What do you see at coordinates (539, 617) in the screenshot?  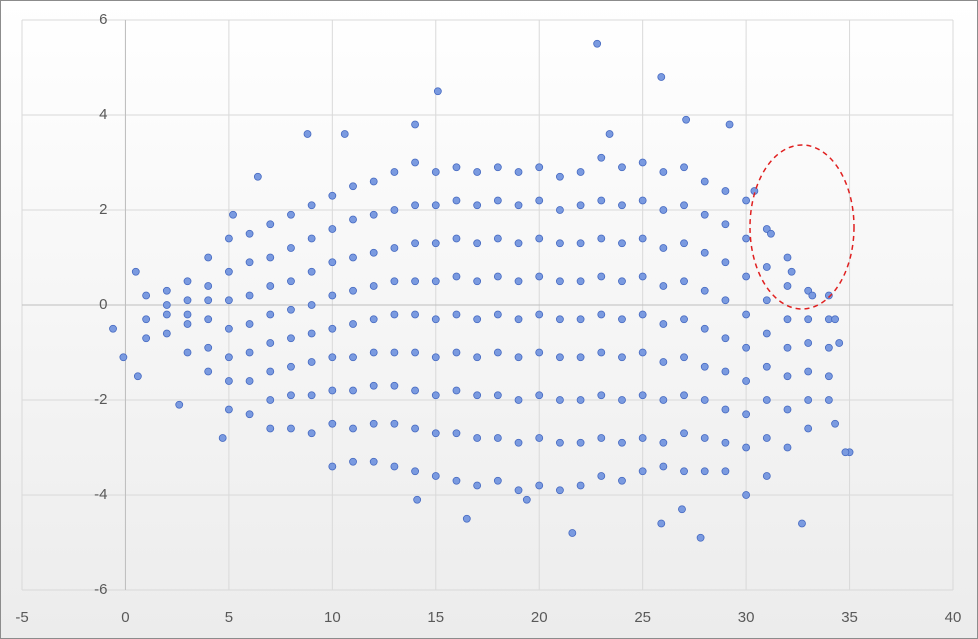 I see `x-tick-label: 20` at bounding box center [539, 617].